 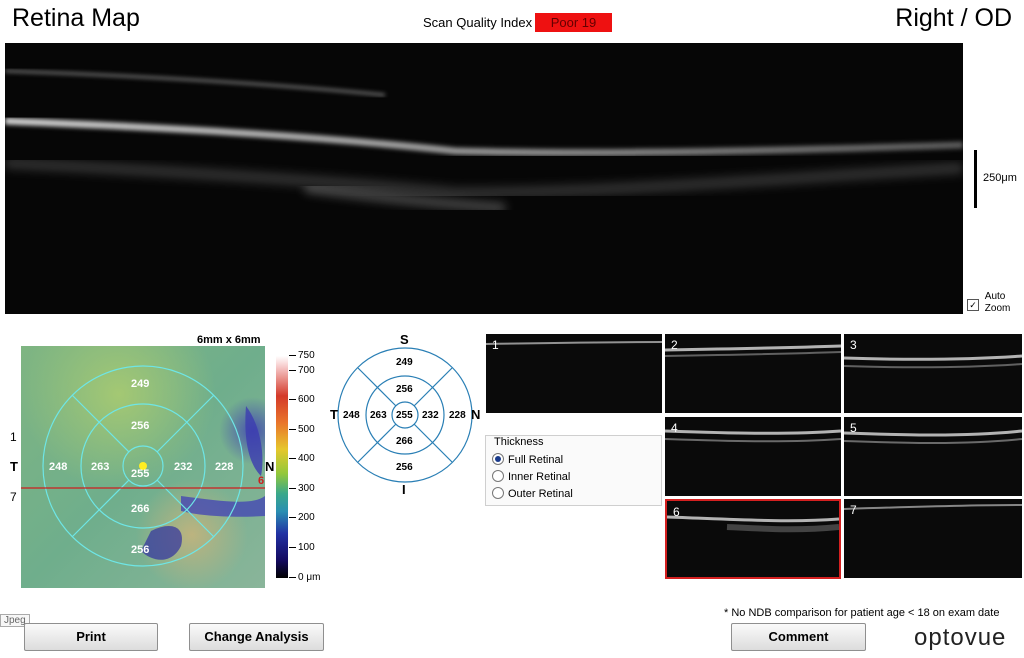 I want to click on map-value-inferior-inner: 266, so click(x=140, y=509).